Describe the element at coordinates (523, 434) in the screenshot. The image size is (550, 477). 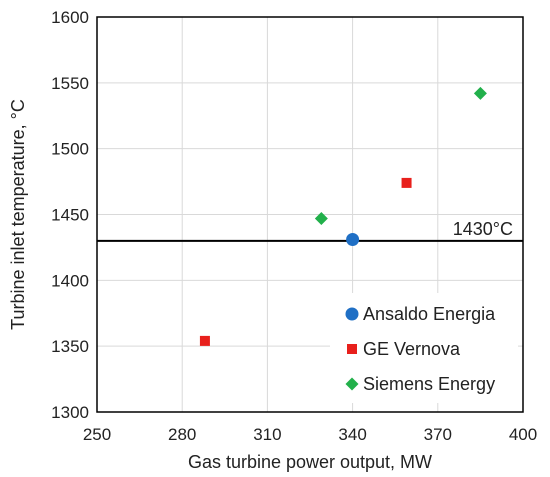
I see `x-tick-label: 400` at that location.